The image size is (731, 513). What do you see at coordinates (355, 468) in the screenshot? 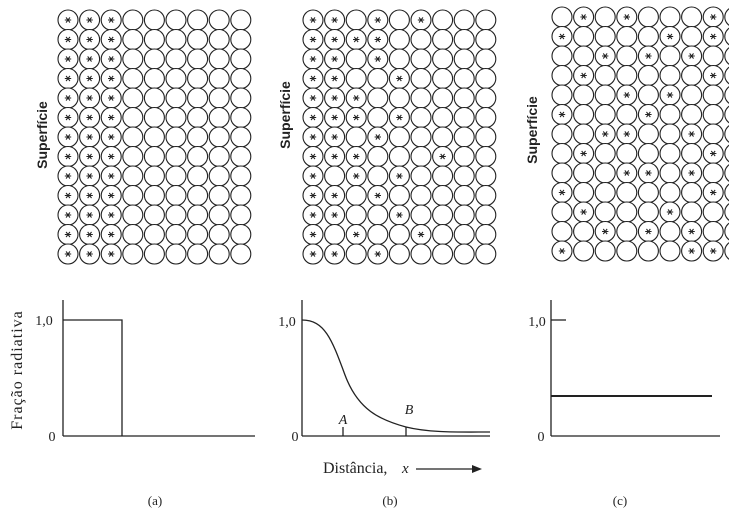
I see `x-axis-label: Distância,` at bounding box center [355, 468].